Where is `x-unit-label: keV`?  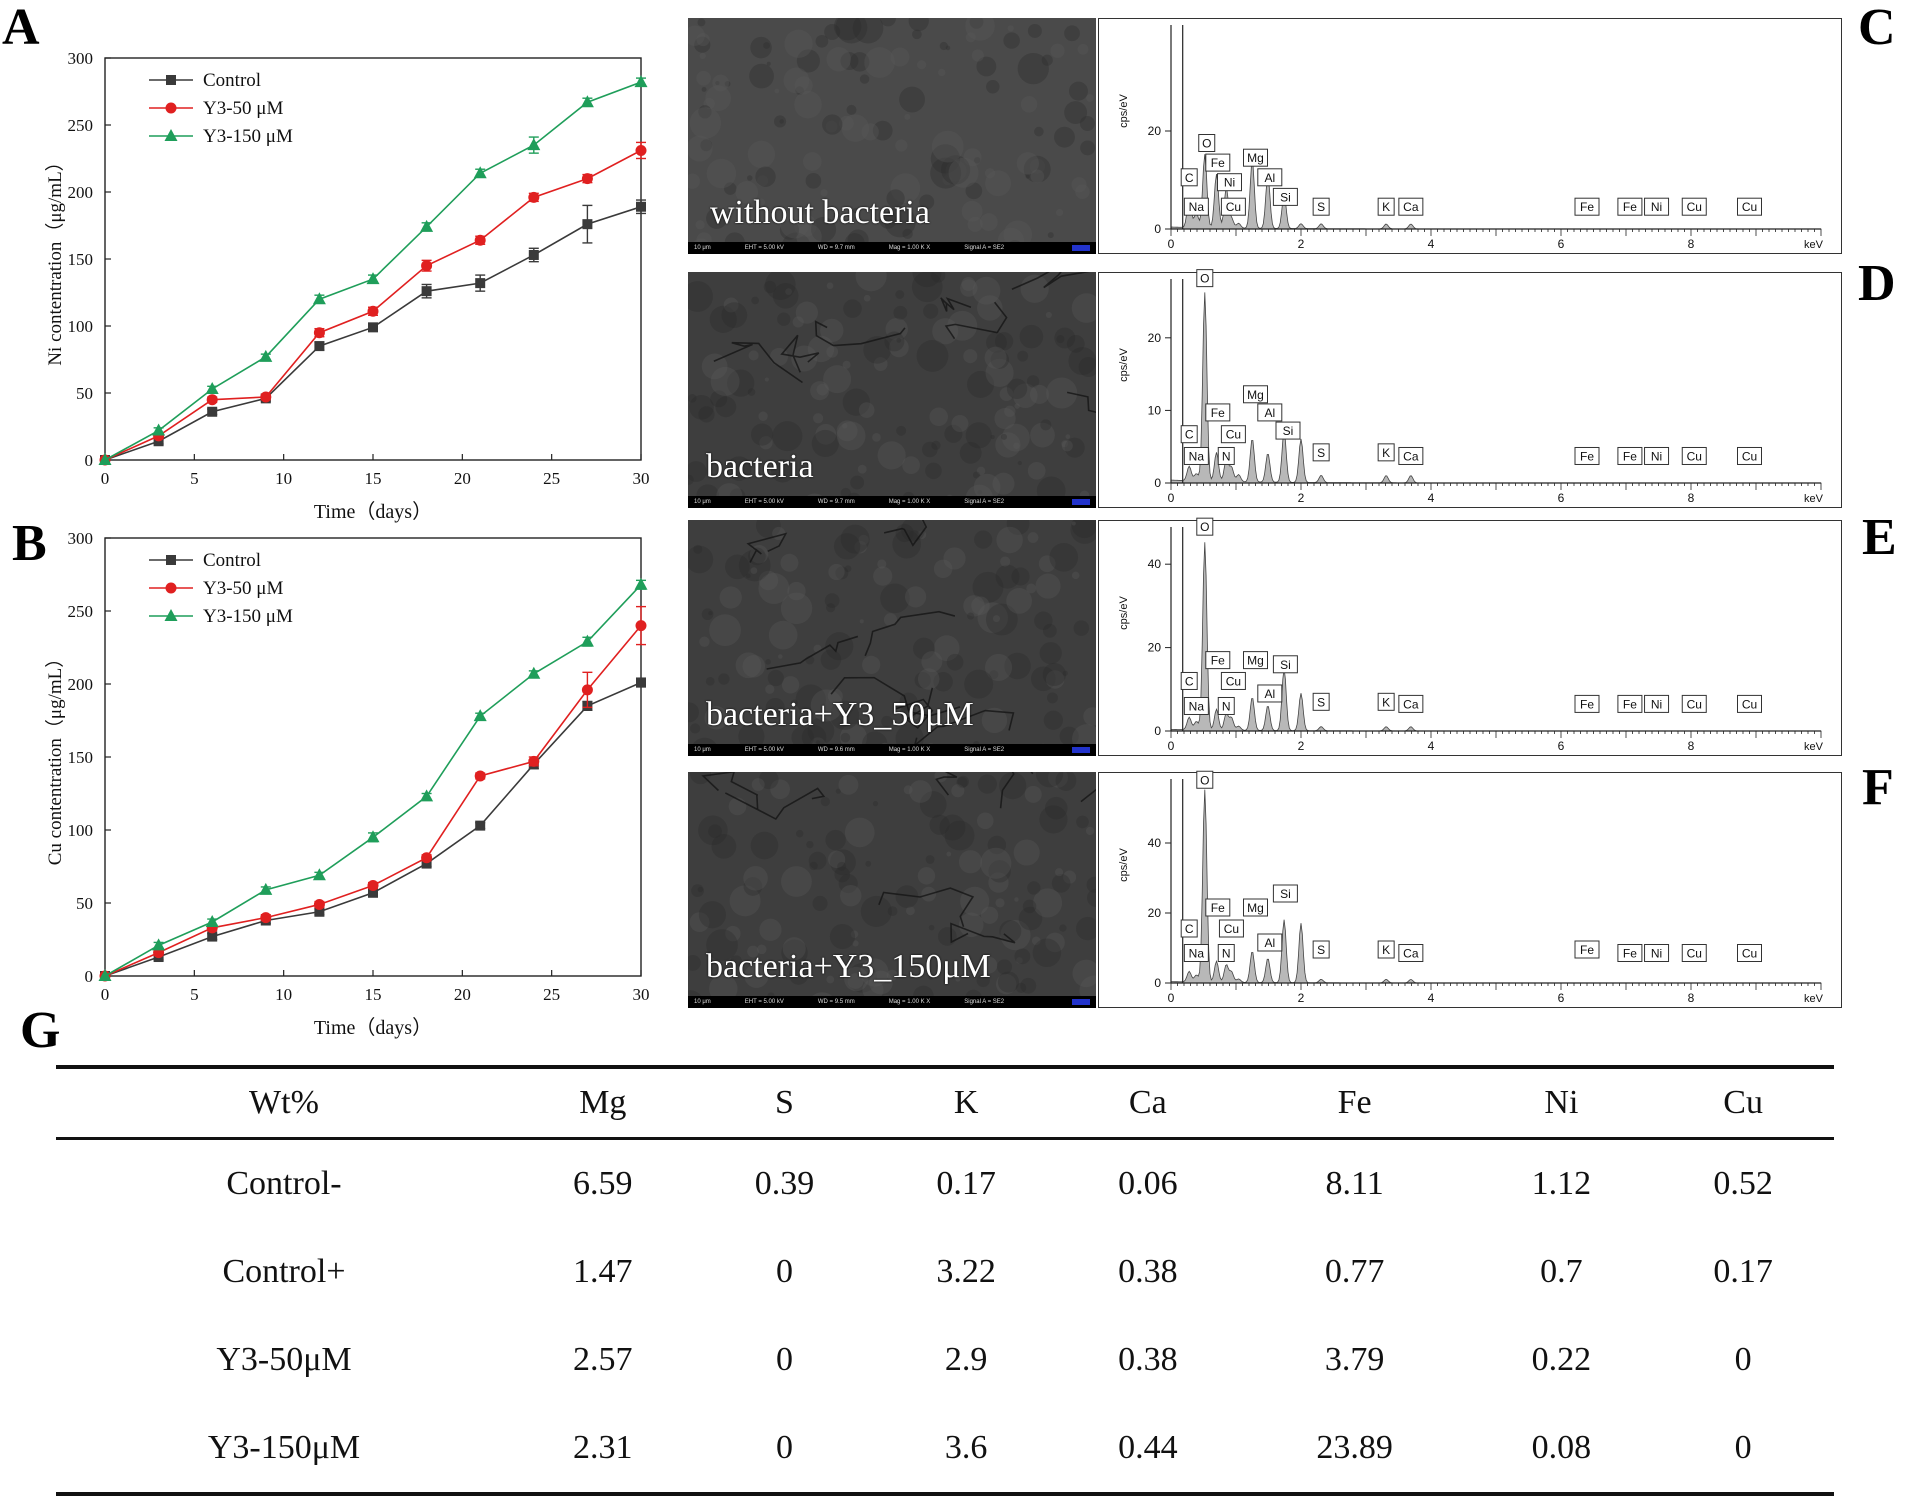 x-unit-label: keV is located at coordinates (1814, 999).